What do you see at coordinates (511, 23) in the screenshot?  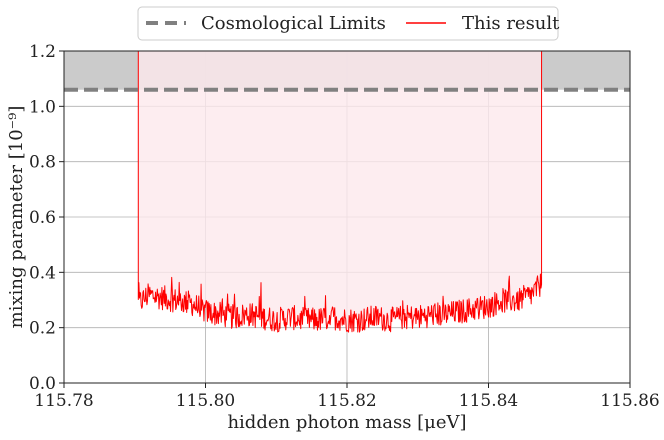 I see `legend-label-this-result: This result` at bounding box center [511, 23].